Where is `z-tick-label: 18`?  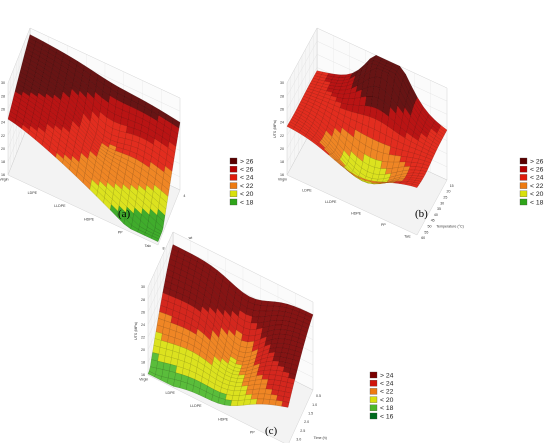
z-tick-label: 18 is located at coordinates (143, 363).